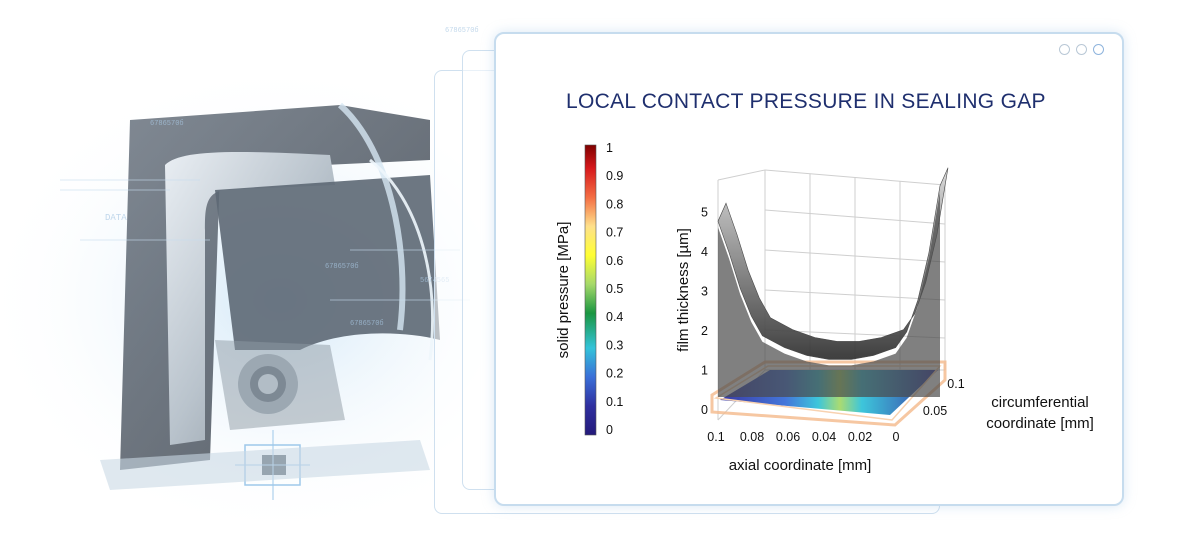  Describe the element at coordinates (614, 402) in the screenshot. I see `colorbar-tick-label: 0.1` at that location.